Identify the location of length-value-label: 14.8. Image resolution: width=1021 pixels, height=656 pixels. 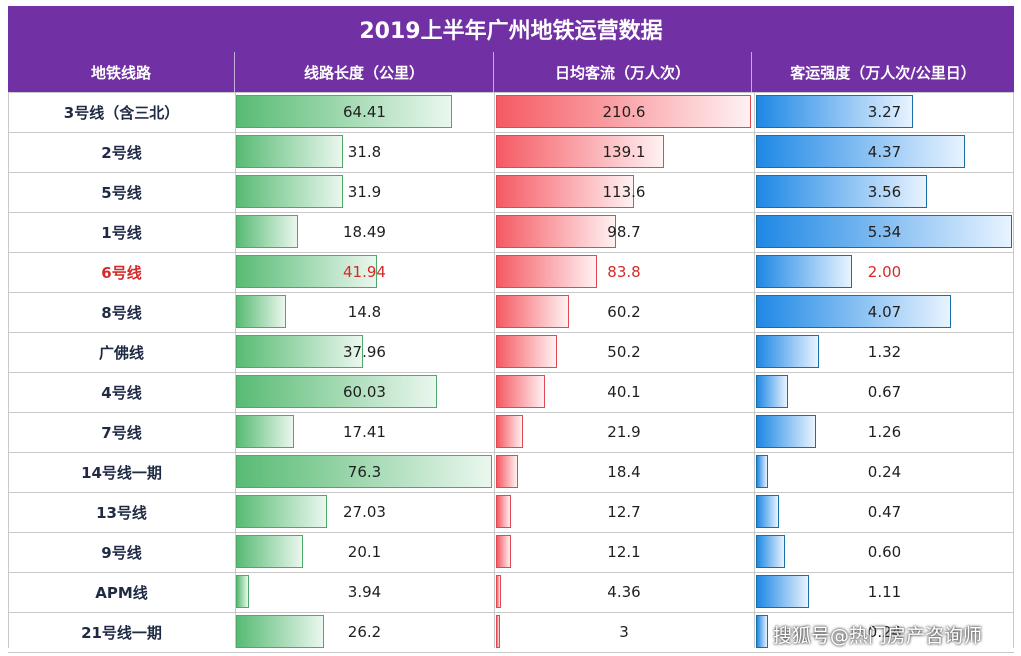
(364, 312).